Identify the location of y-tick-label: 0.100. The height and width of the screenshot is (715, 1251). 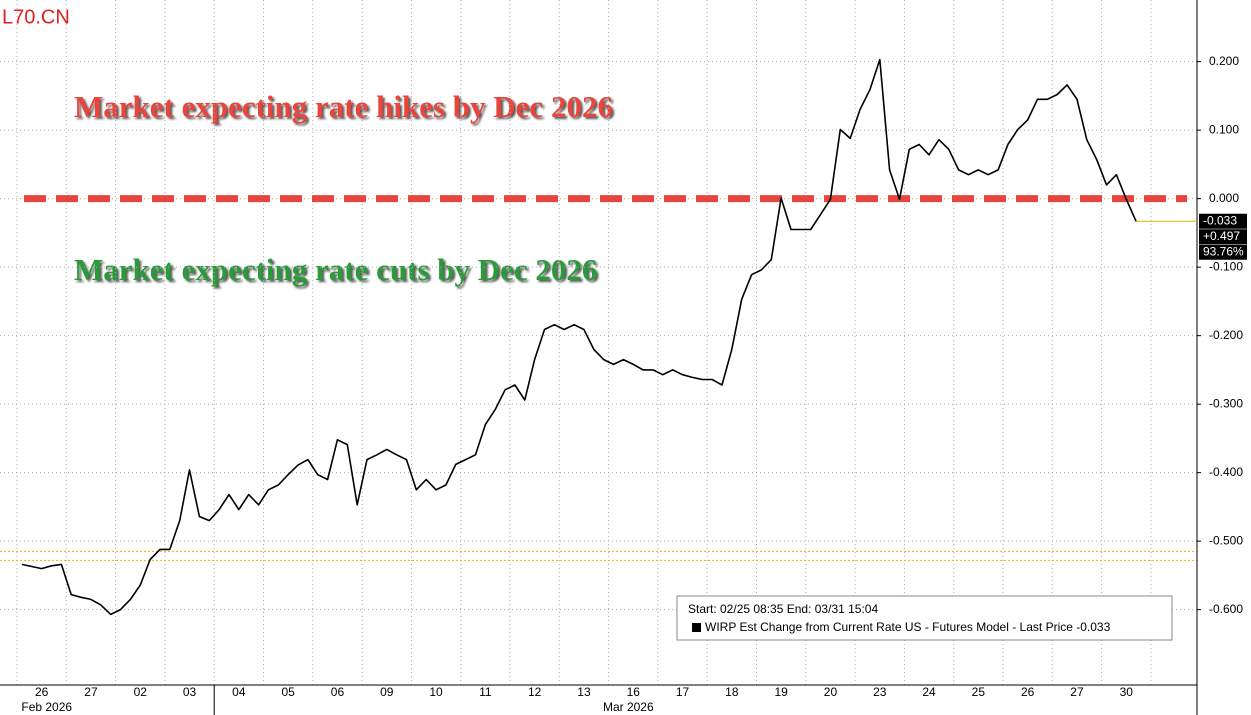
(1224, 129).